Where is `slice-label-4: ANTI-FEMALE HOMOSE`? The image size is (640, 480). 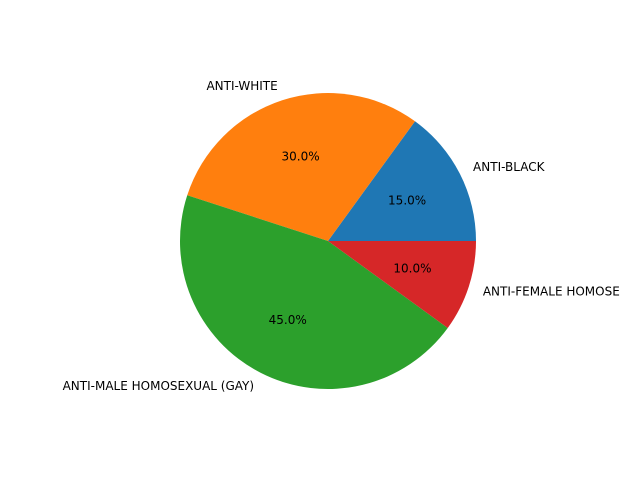 slice-label-4: ANTI-FEMALE HOMOSE is located at coordinates (551, 291).